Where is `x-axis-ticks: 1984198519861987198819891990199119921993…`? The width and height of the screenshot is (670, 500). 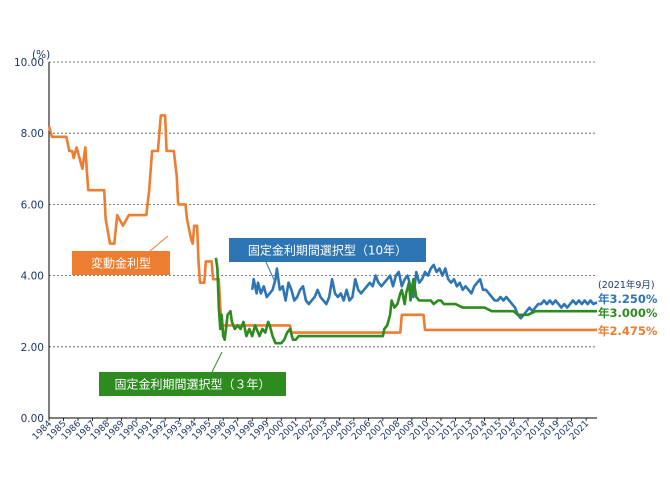
x-axis-ticks: 1984198519861987198819891990199119921993… is located at coordinates (311, 430).